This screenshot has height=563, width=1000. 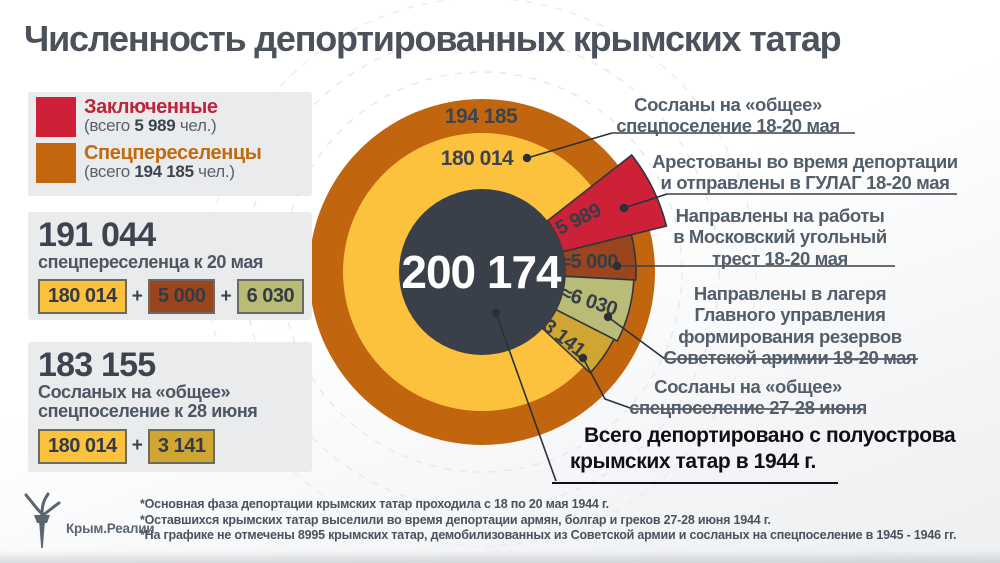 I want to click on panel-may-sum: 180 014 + 5 000 + 6 030, so click(x=171, y=297).